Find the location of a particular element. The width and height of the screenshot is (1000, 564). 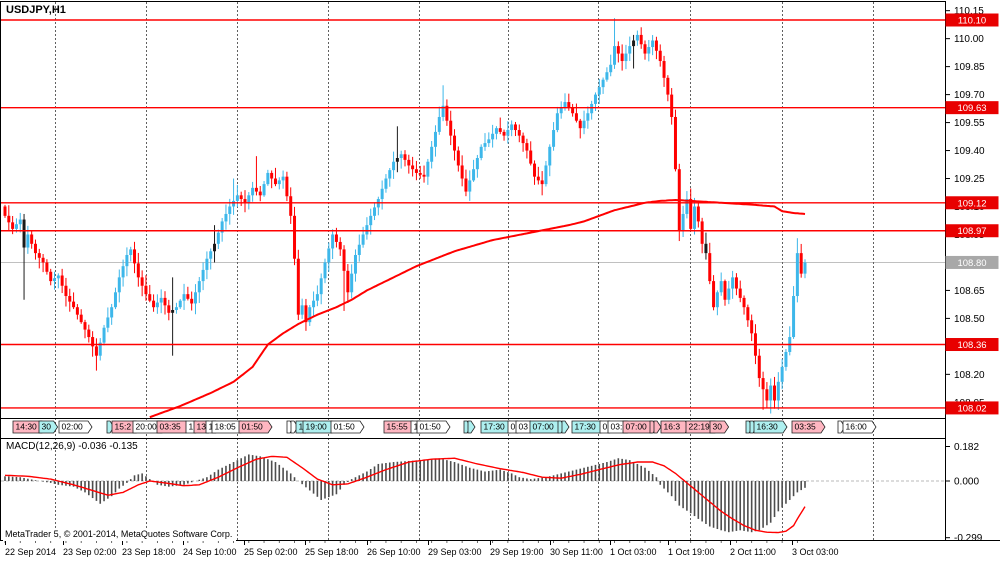

price-tick-label: 109.70 is located at coordinates (969, 95).